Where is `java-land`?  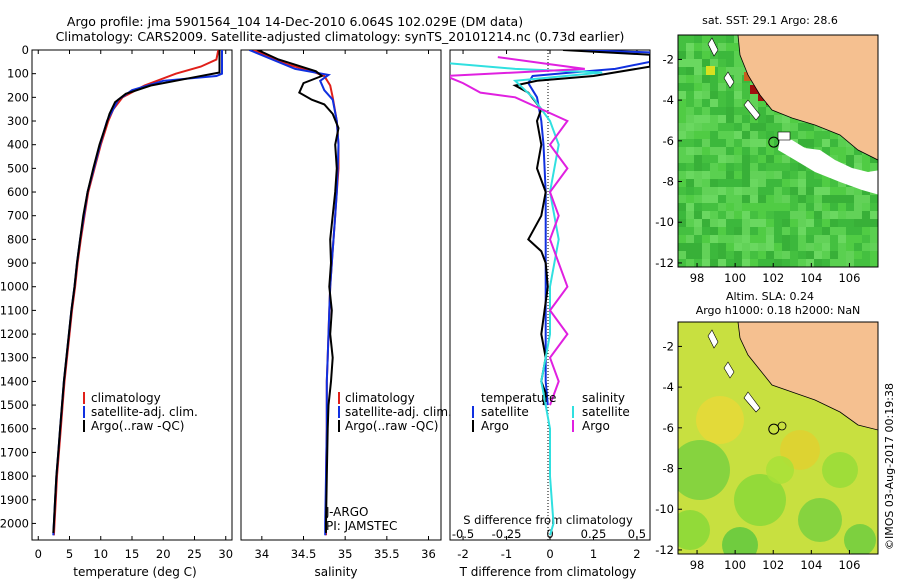 java-land is located at coordinates (828, 166).